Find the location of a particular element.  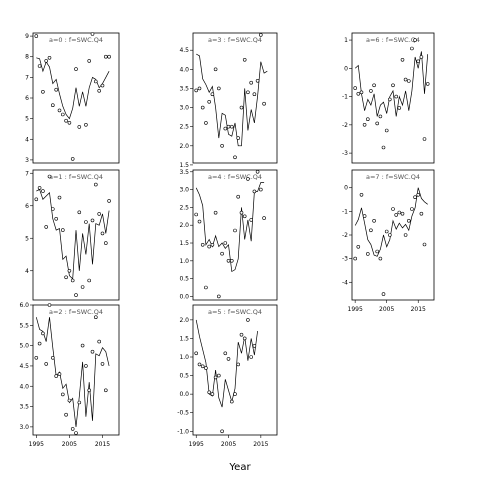

y-tick-label: 9 is located at coordinates (27, 36).